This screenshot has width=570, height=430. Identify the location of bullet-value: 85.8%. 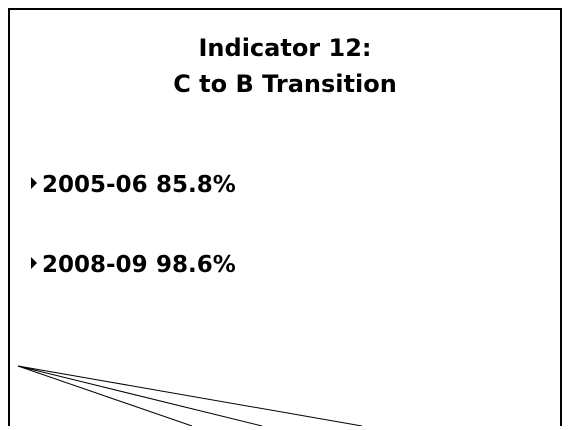
(196, 185).